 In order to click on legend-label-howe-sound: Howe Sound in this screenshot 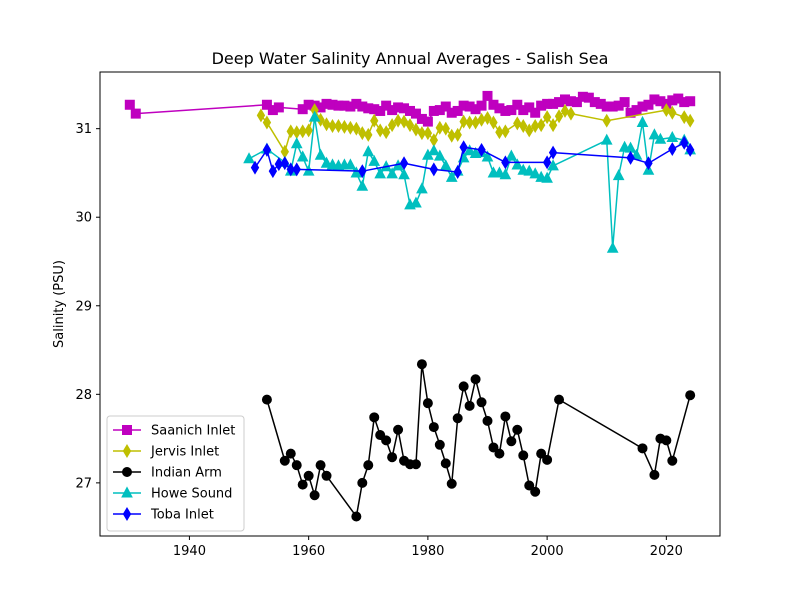, I will do `click(191, 494)`.